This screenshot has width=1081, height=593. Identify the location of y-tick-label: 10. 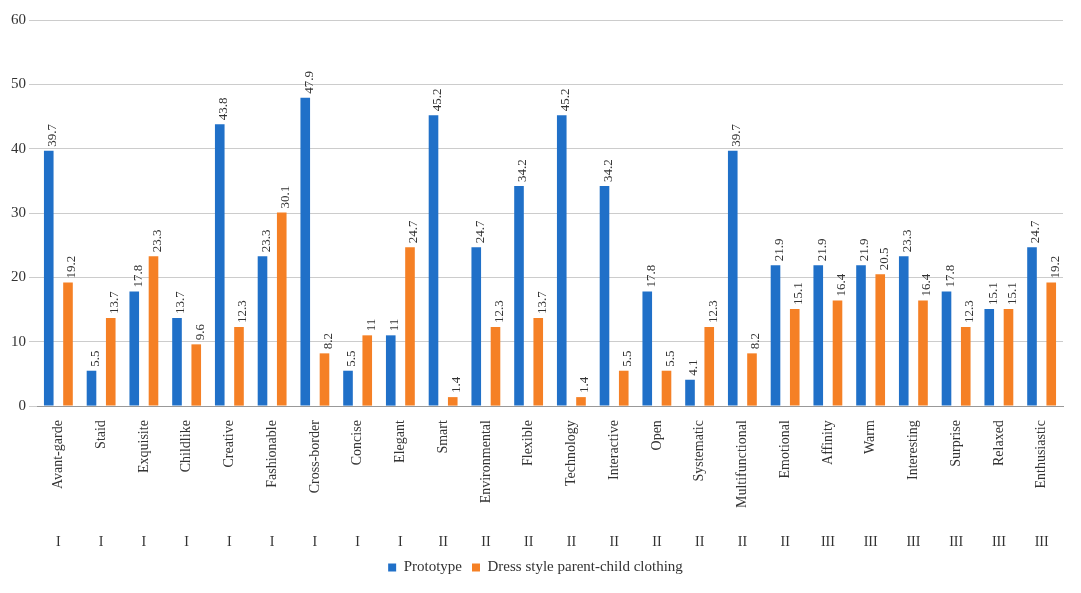
(18, 340).